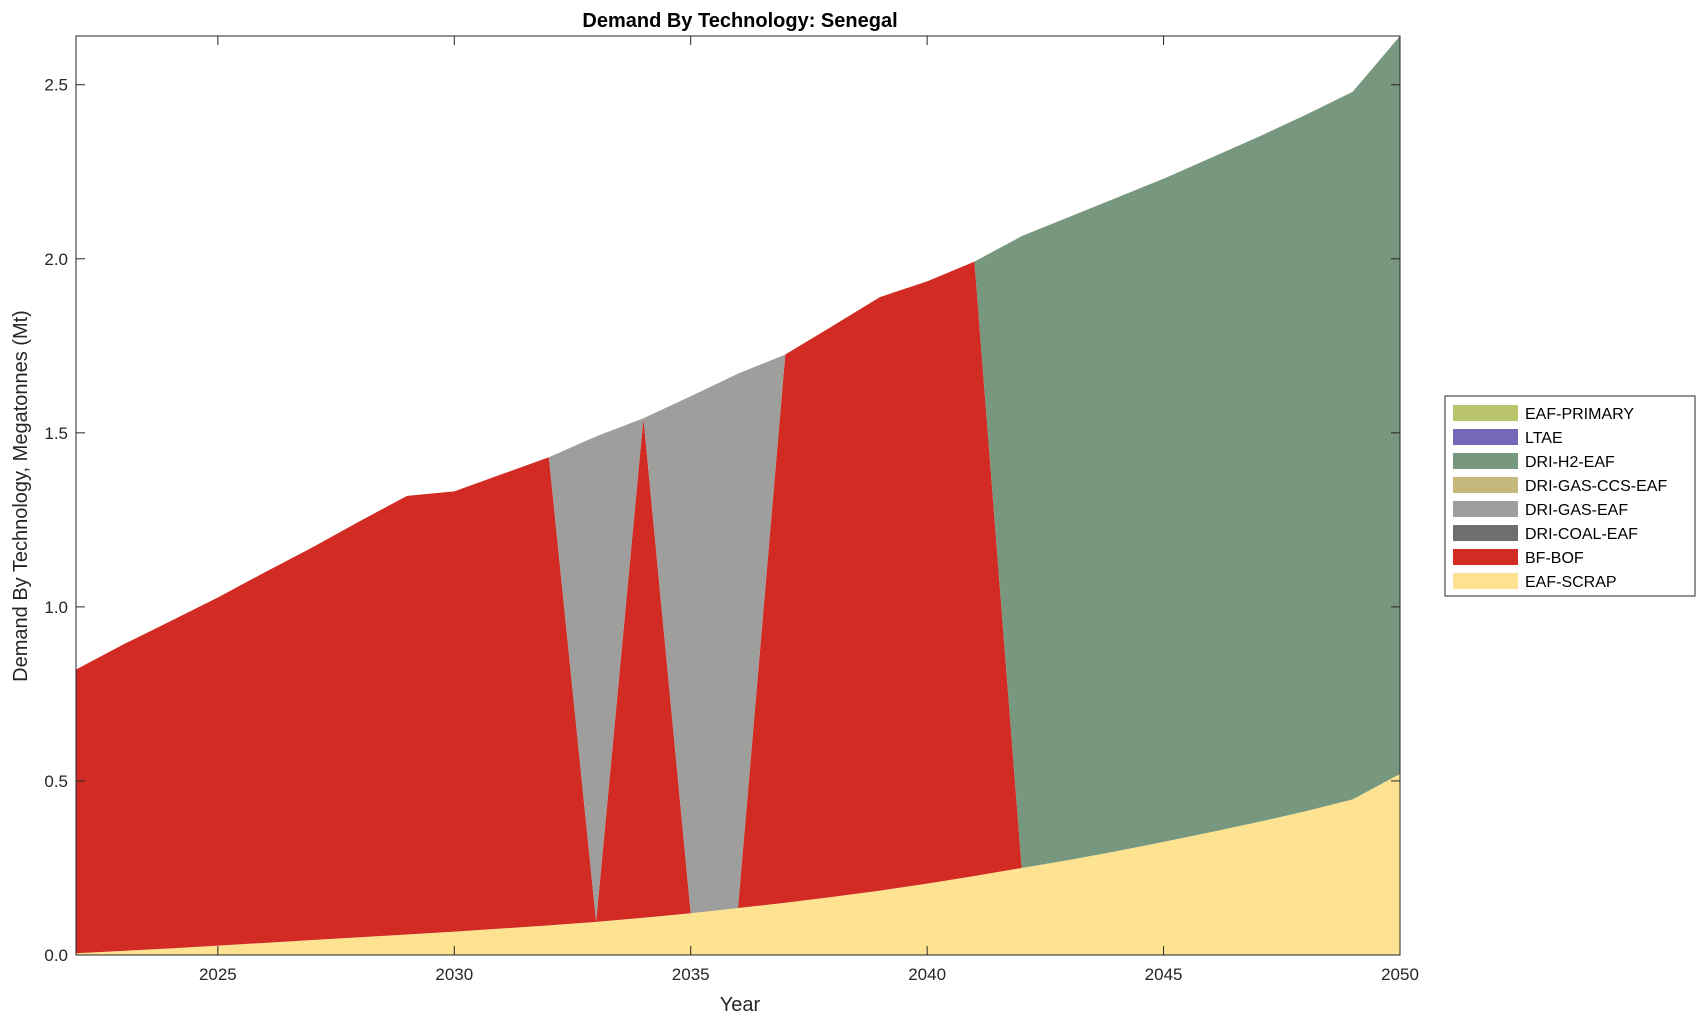 This screenshot has width=1703, height=1021. Describe the element at coordinates (56, 781) in the screenshot. I see `y-tick-label: 0.5` at that location.